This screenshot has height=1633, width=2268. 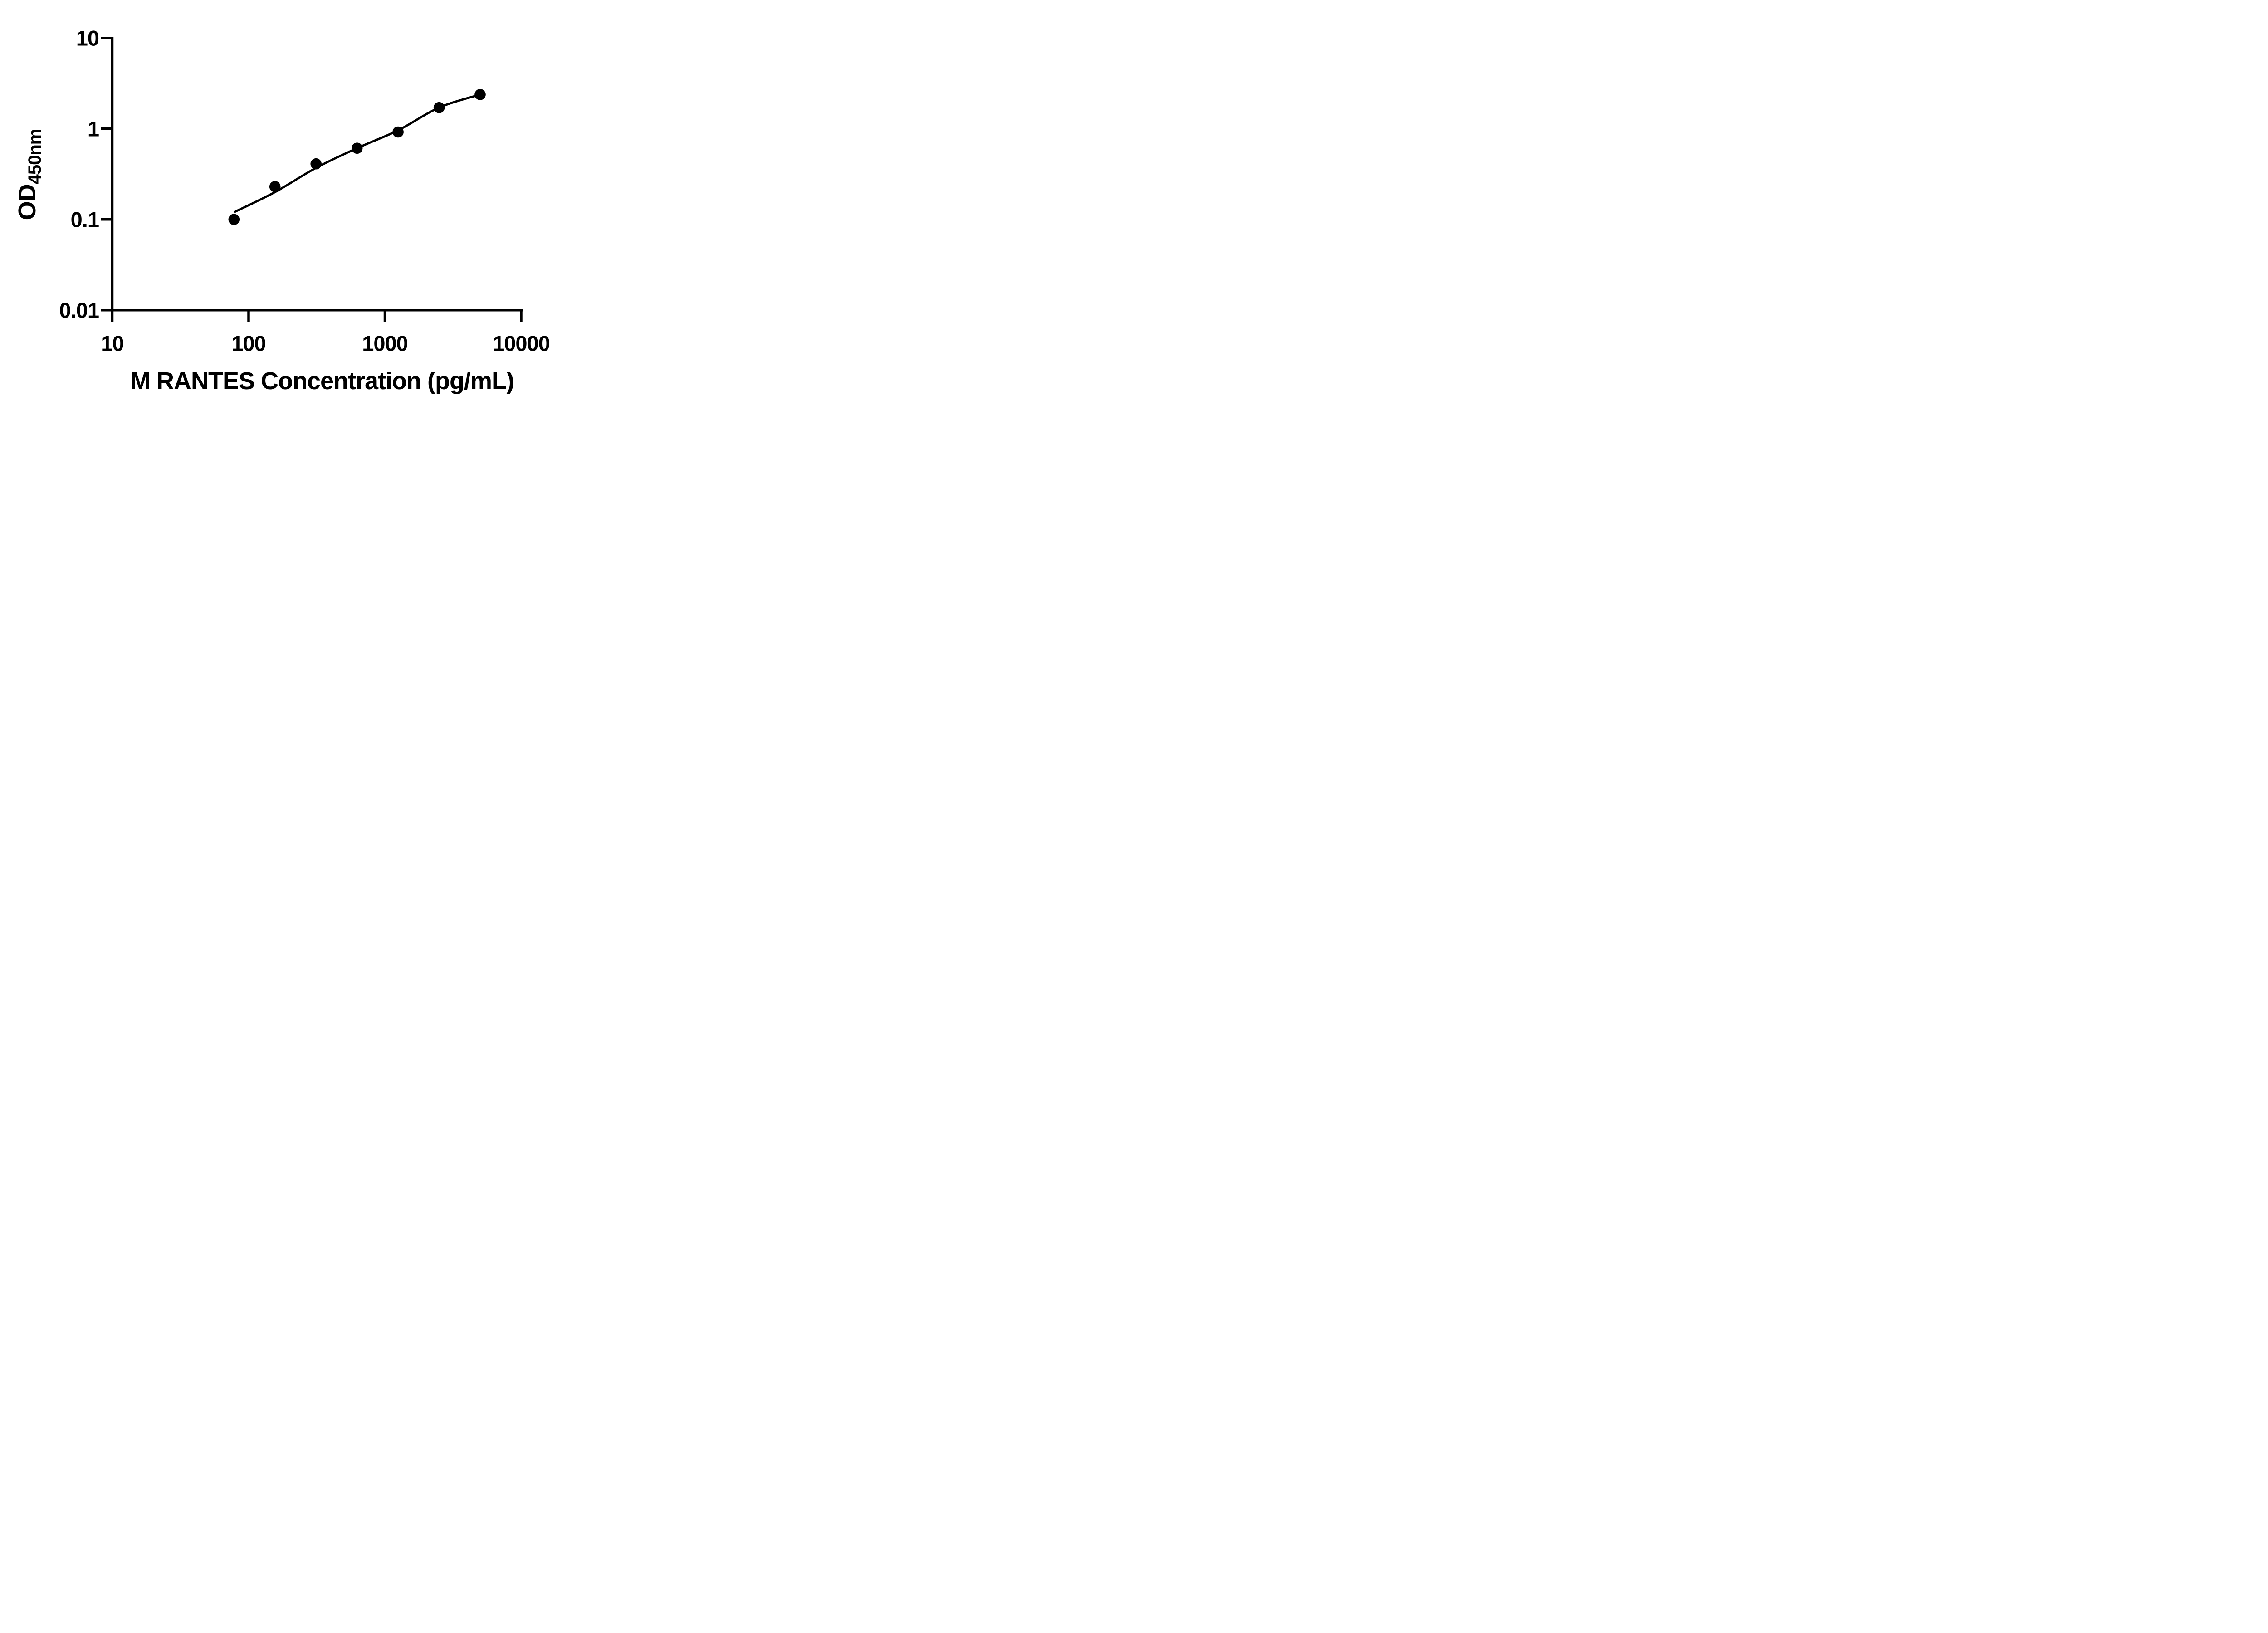 What do you see at coordinates (521, 343) in the screenshot?
I see `x-tick-label: 10000` at bounding box center [521, 343].